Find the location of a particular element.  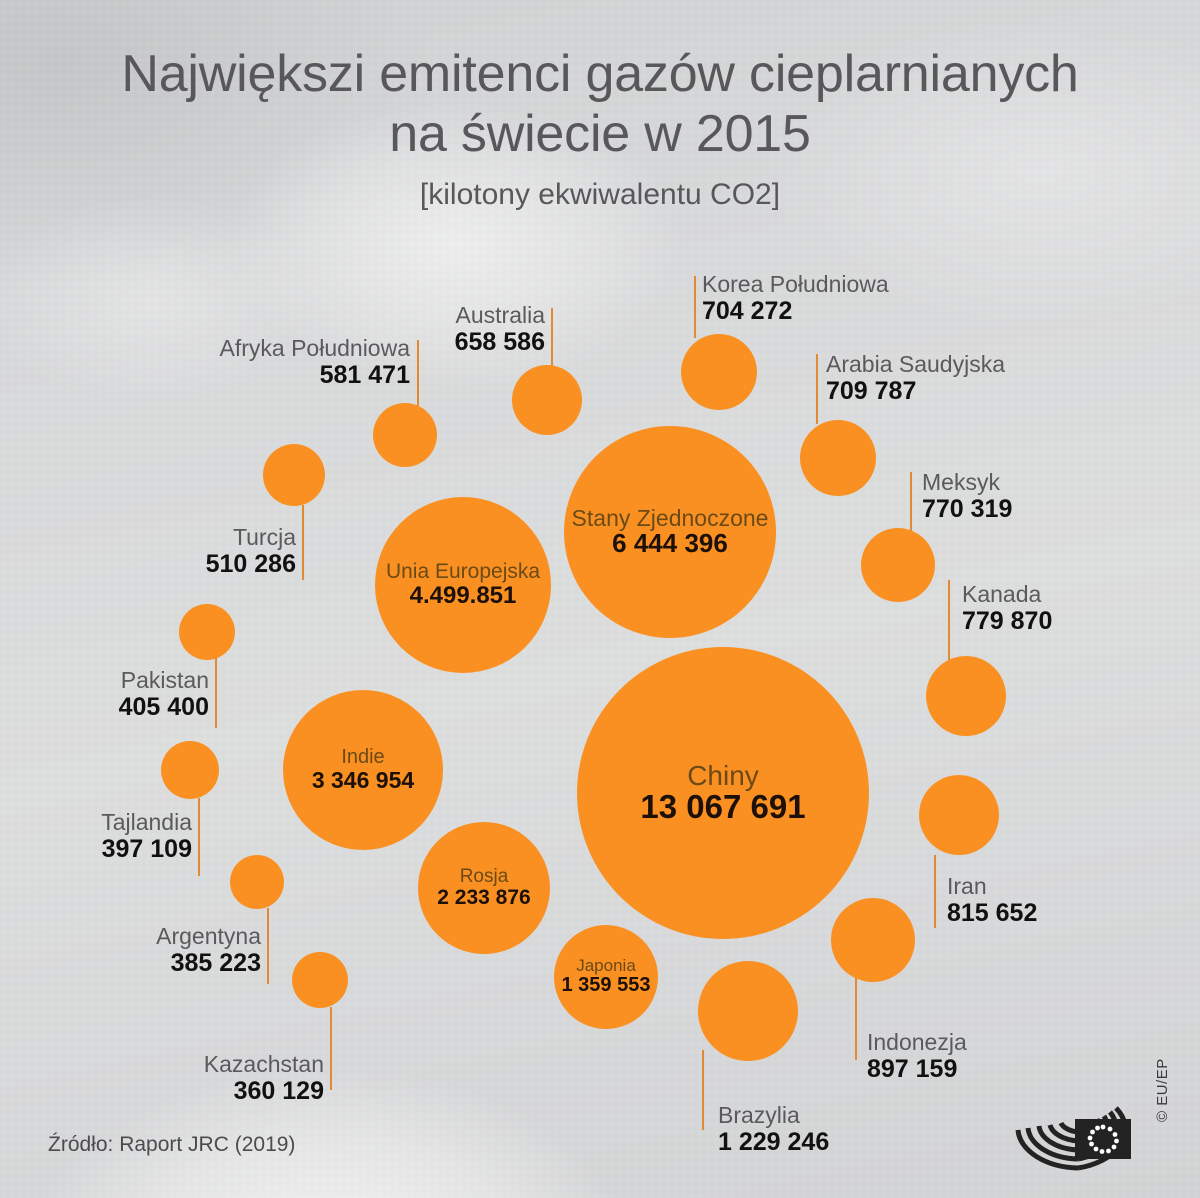

bubble-japonia: Japonia 1 359 553 is located at coordinates (606, 977).